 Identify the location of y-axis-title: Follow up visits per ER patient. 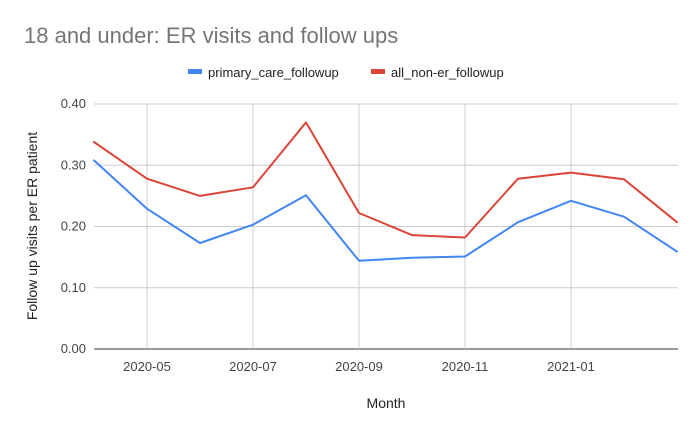
(32, 226).